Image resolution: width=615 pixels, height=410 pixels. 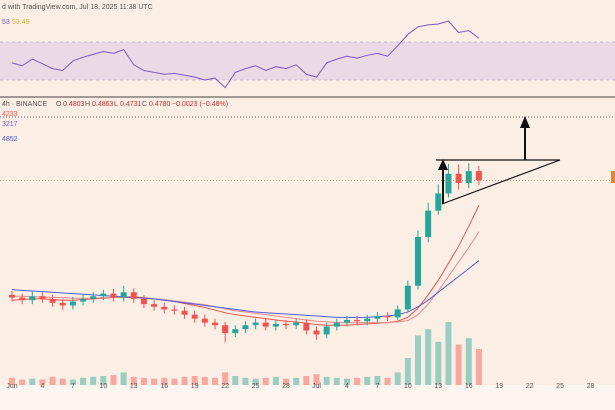 I want to click on legend-l-value: 0.4731, so click(x=131, y=104).